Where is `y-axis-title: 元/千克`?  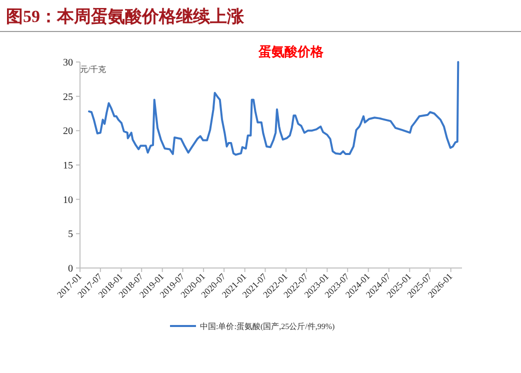
y-axis-title: 元/千克 is located at coordinates (93, 69).